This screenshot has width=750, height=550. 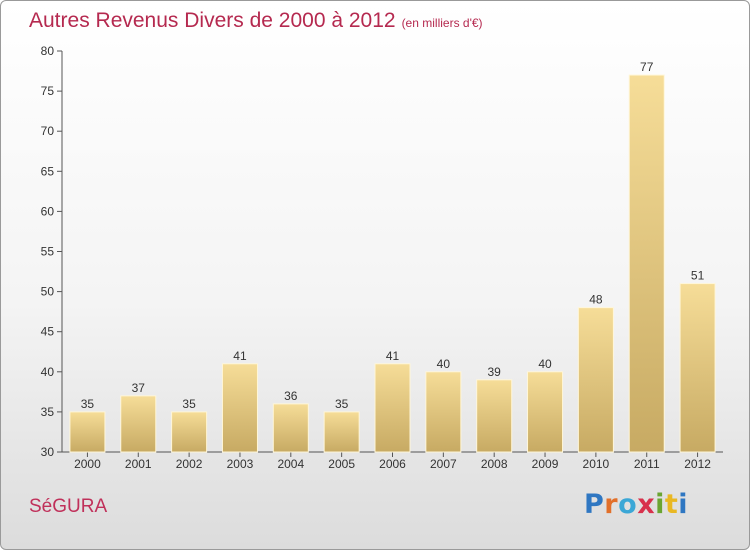 What do you see at coordinates (48, 171) in the screenshot?
I see `y-tick-label: 65` at bounding box center [48, 171].